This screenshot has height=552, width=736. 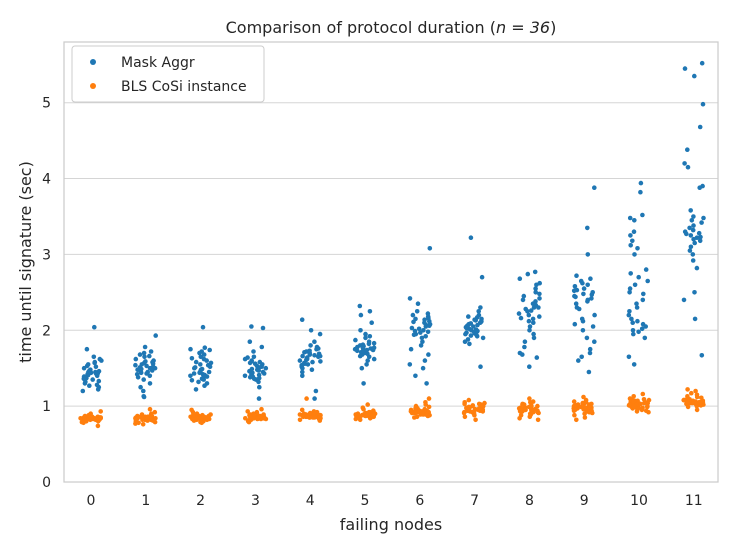 I want to click on x-tick-label-9: 9, so click(x=584, y=501).